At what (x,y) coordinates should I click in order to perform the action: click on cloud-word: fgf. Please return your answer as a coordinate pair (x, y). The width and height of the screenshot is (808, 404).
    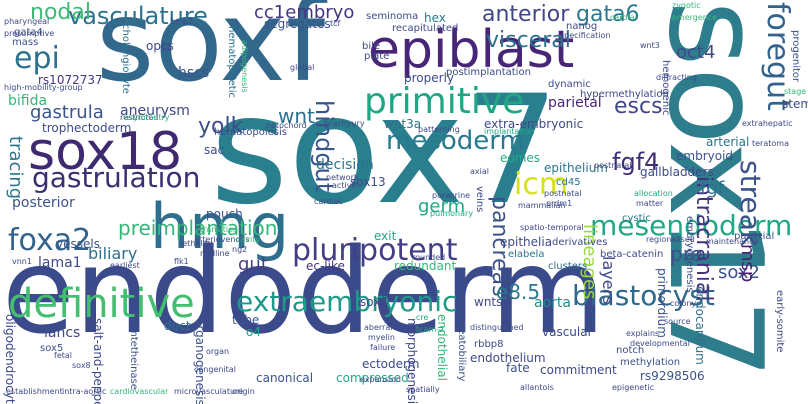
    Looking at the image, I should click on (712, 188).